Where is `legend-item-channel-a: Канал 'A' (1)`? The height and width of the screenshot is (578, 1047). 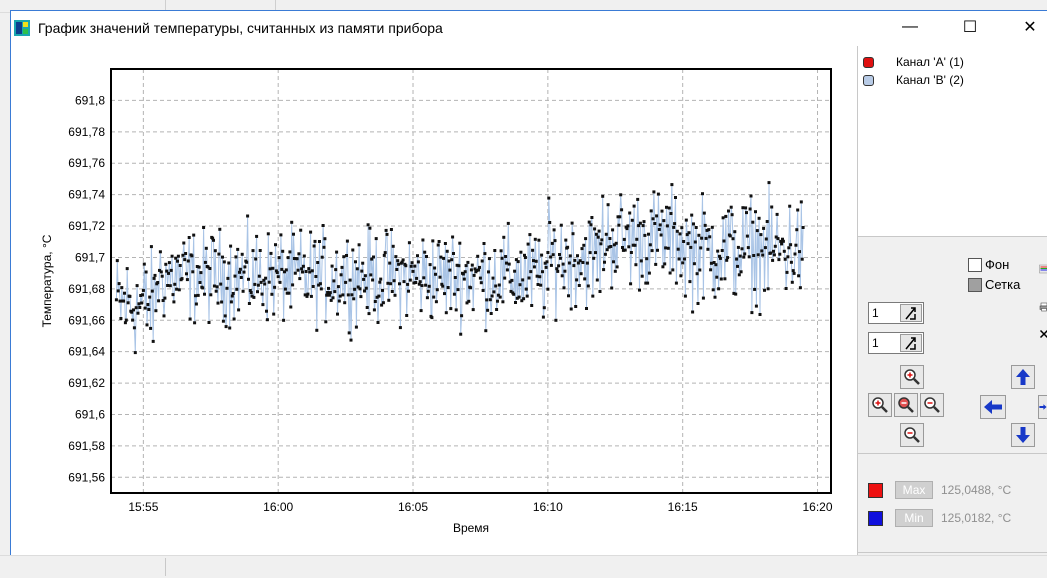
legend-item-channel-a: Канал 'A' (1) is located at coordinates (913, 62).